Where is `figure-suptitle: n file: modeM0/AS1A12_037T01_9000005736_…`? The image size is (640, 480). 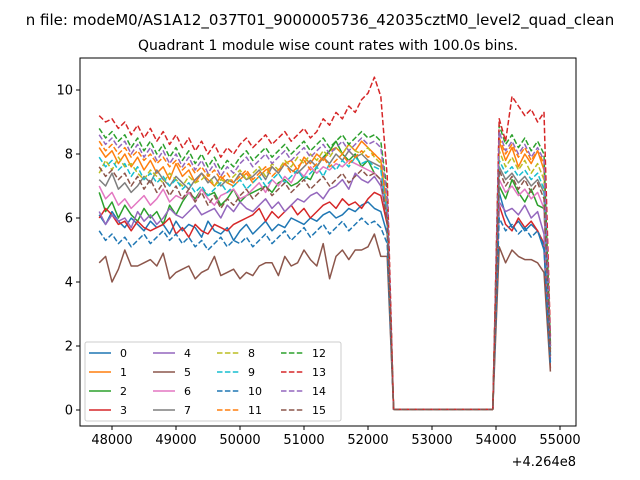 figure-suptitle: n file: modeM0/AS1A12_037T01_9000005736_… is located at coordinates (320, 20).